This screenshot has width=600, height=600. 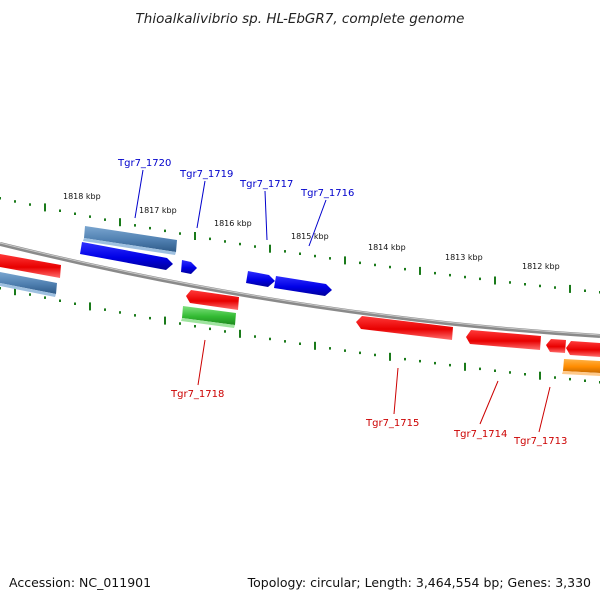 I want to click on kbp-label-1814: 1814 kbp, so click(x=387, y=247).